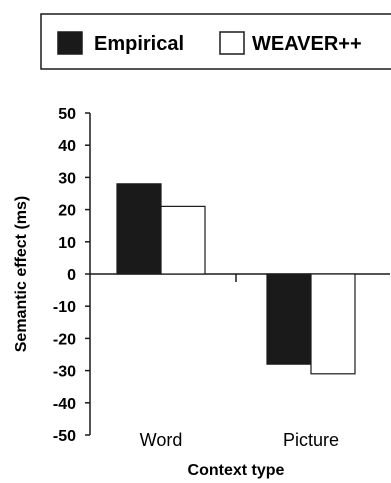 This screenshot has height=483, width=391. What do you see at coordinates (64, 275) in the screenshot?
I see `y-tick-labels: 50 40 30 20 10 0 -10 -20 -30 -40 -50` at bounding box center [64, 275].